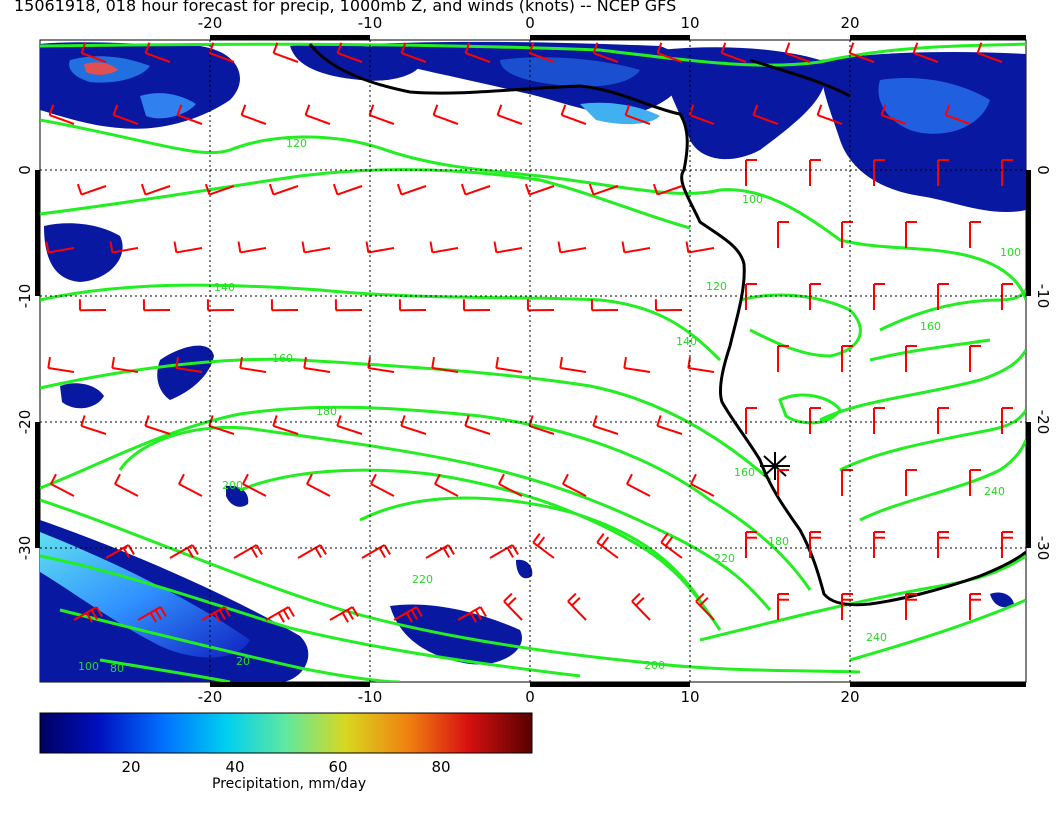 This screenshot has width=1056, height=816. I want to click on colorbar, so click(286, 733).